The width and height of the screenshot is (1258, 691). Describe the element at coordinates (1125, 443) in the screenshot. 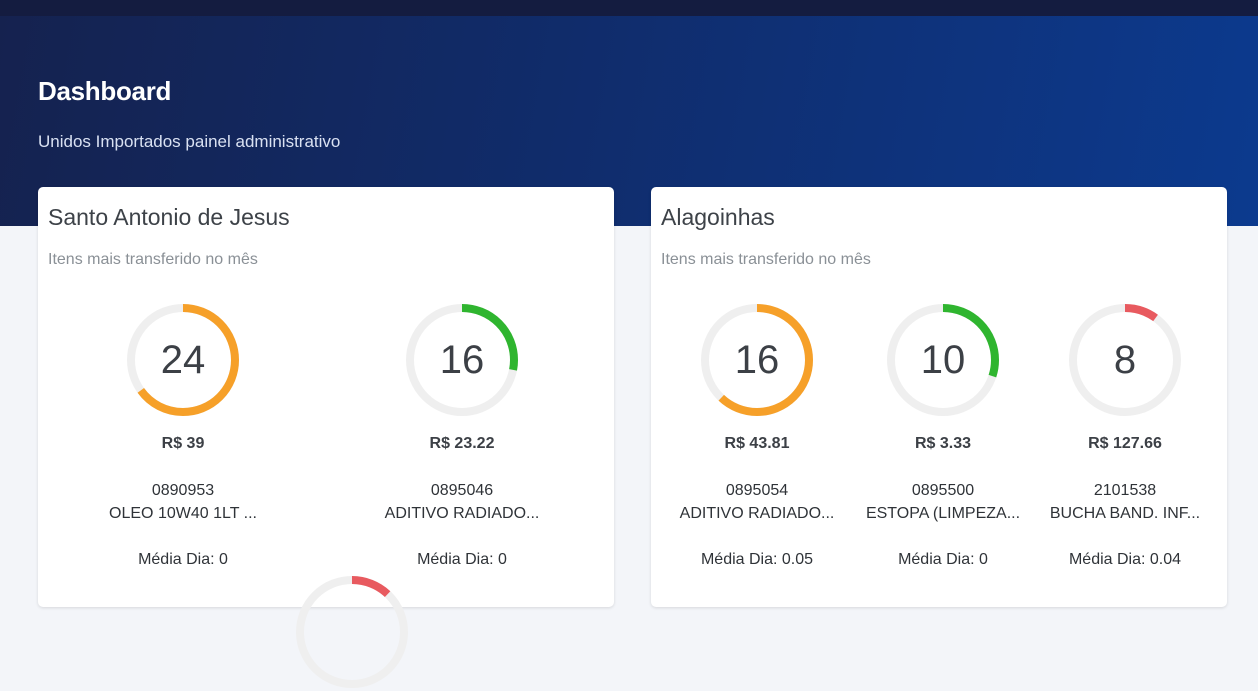

I see `item-price: R$ 127.66` at that location.